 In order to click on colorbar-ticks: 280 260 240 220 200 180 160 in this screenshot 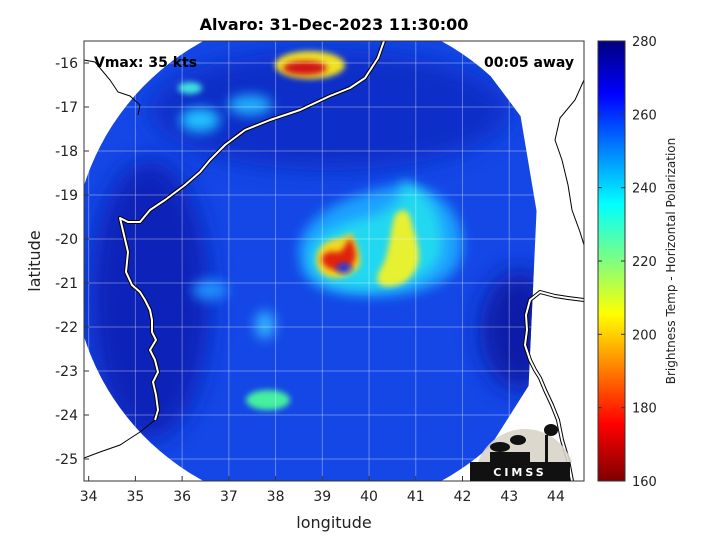, I will do `click(627, 262)`.